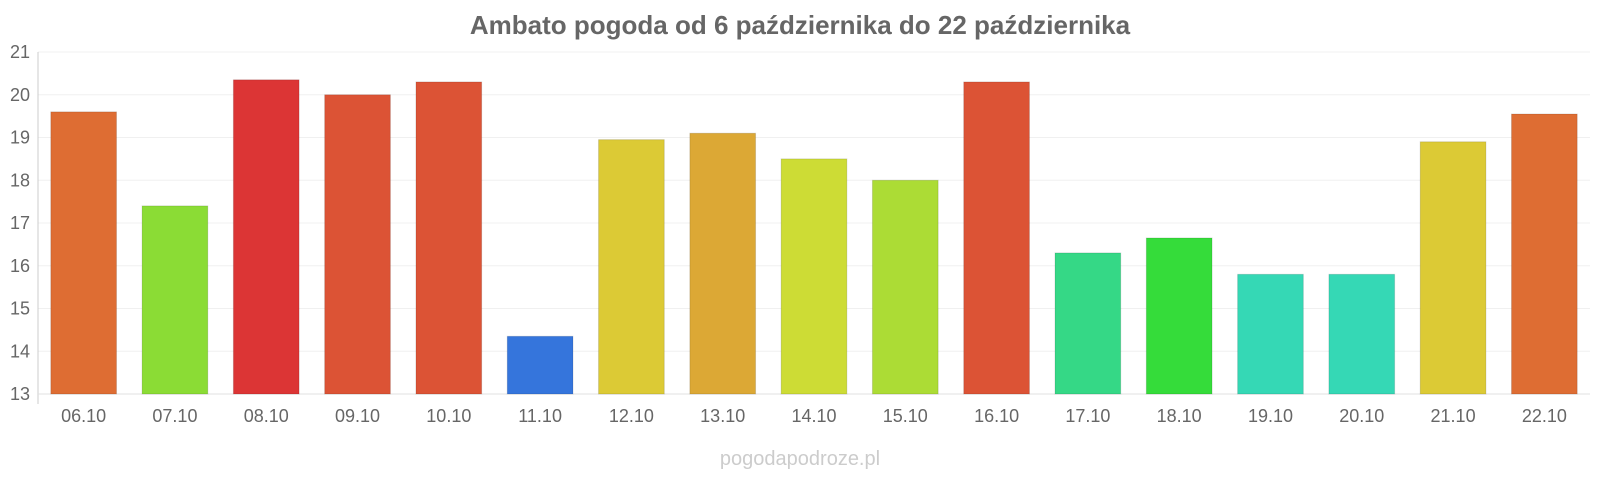 This screenshot has height=480, width=1600. I want to click on x-tick-label: 07.10, so click(174, 416).